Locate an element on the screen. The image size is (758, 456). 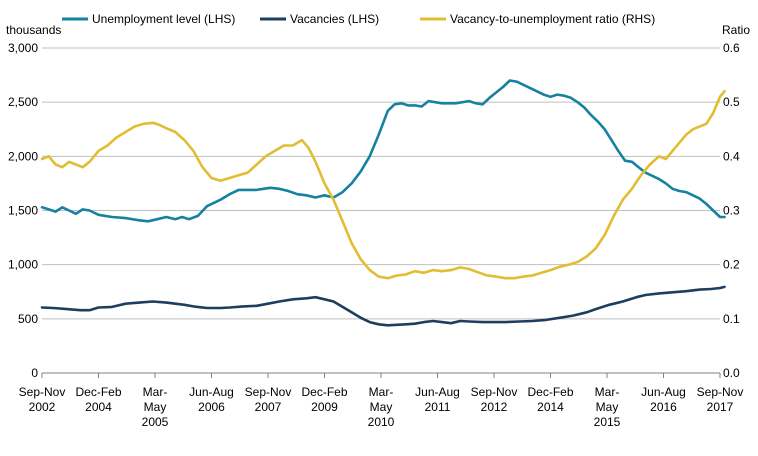
x-tick-label: Dec-Feb 2009 is located at coordinates (324, 399).